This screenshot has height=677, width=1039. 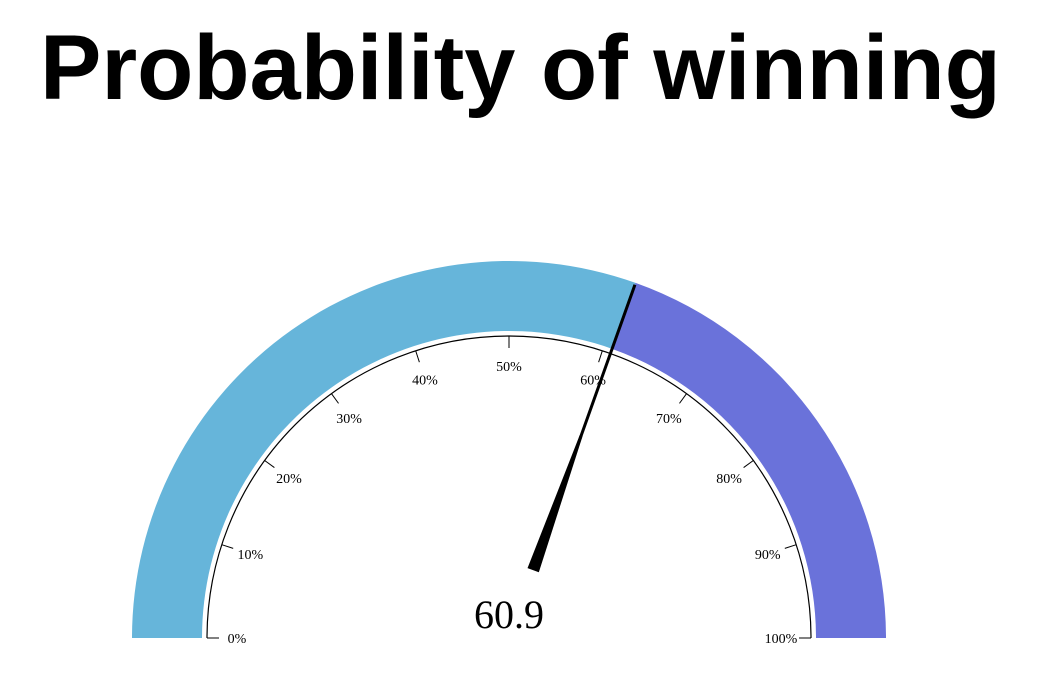 What do you see at coordinates (729, 479) in the screenshot?
I see `tick-label-80: 80%` at bounding box center [729, 479].